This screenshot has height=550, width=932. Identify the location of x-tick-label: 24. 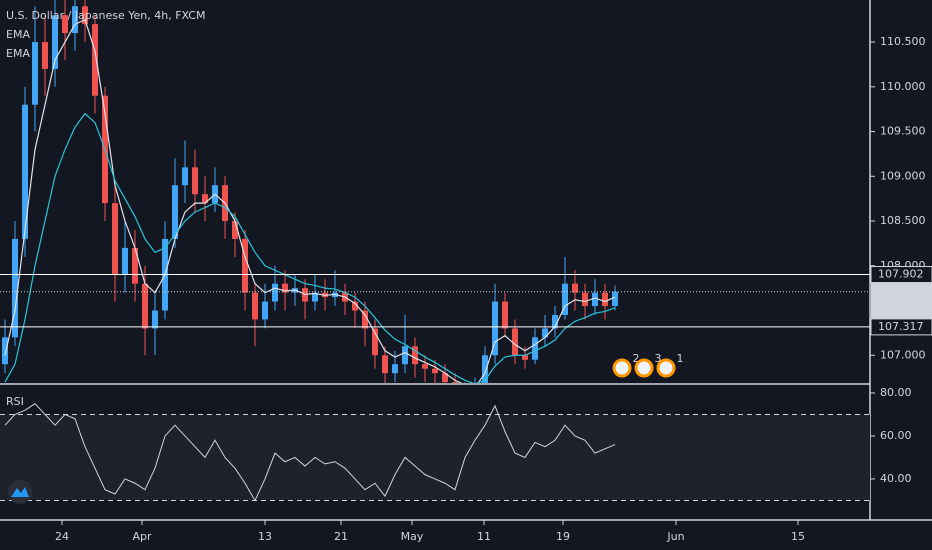
(62, 536).